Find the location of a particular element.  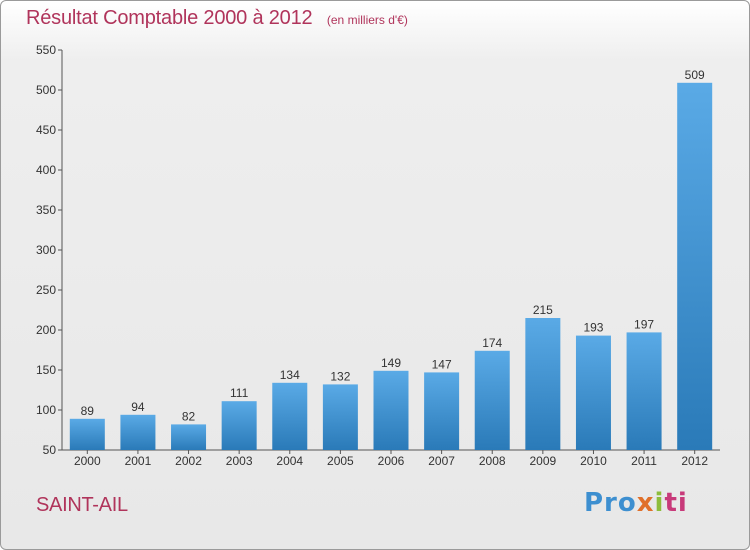

y-tick-label: 400 is located at coordinates (46, 170).